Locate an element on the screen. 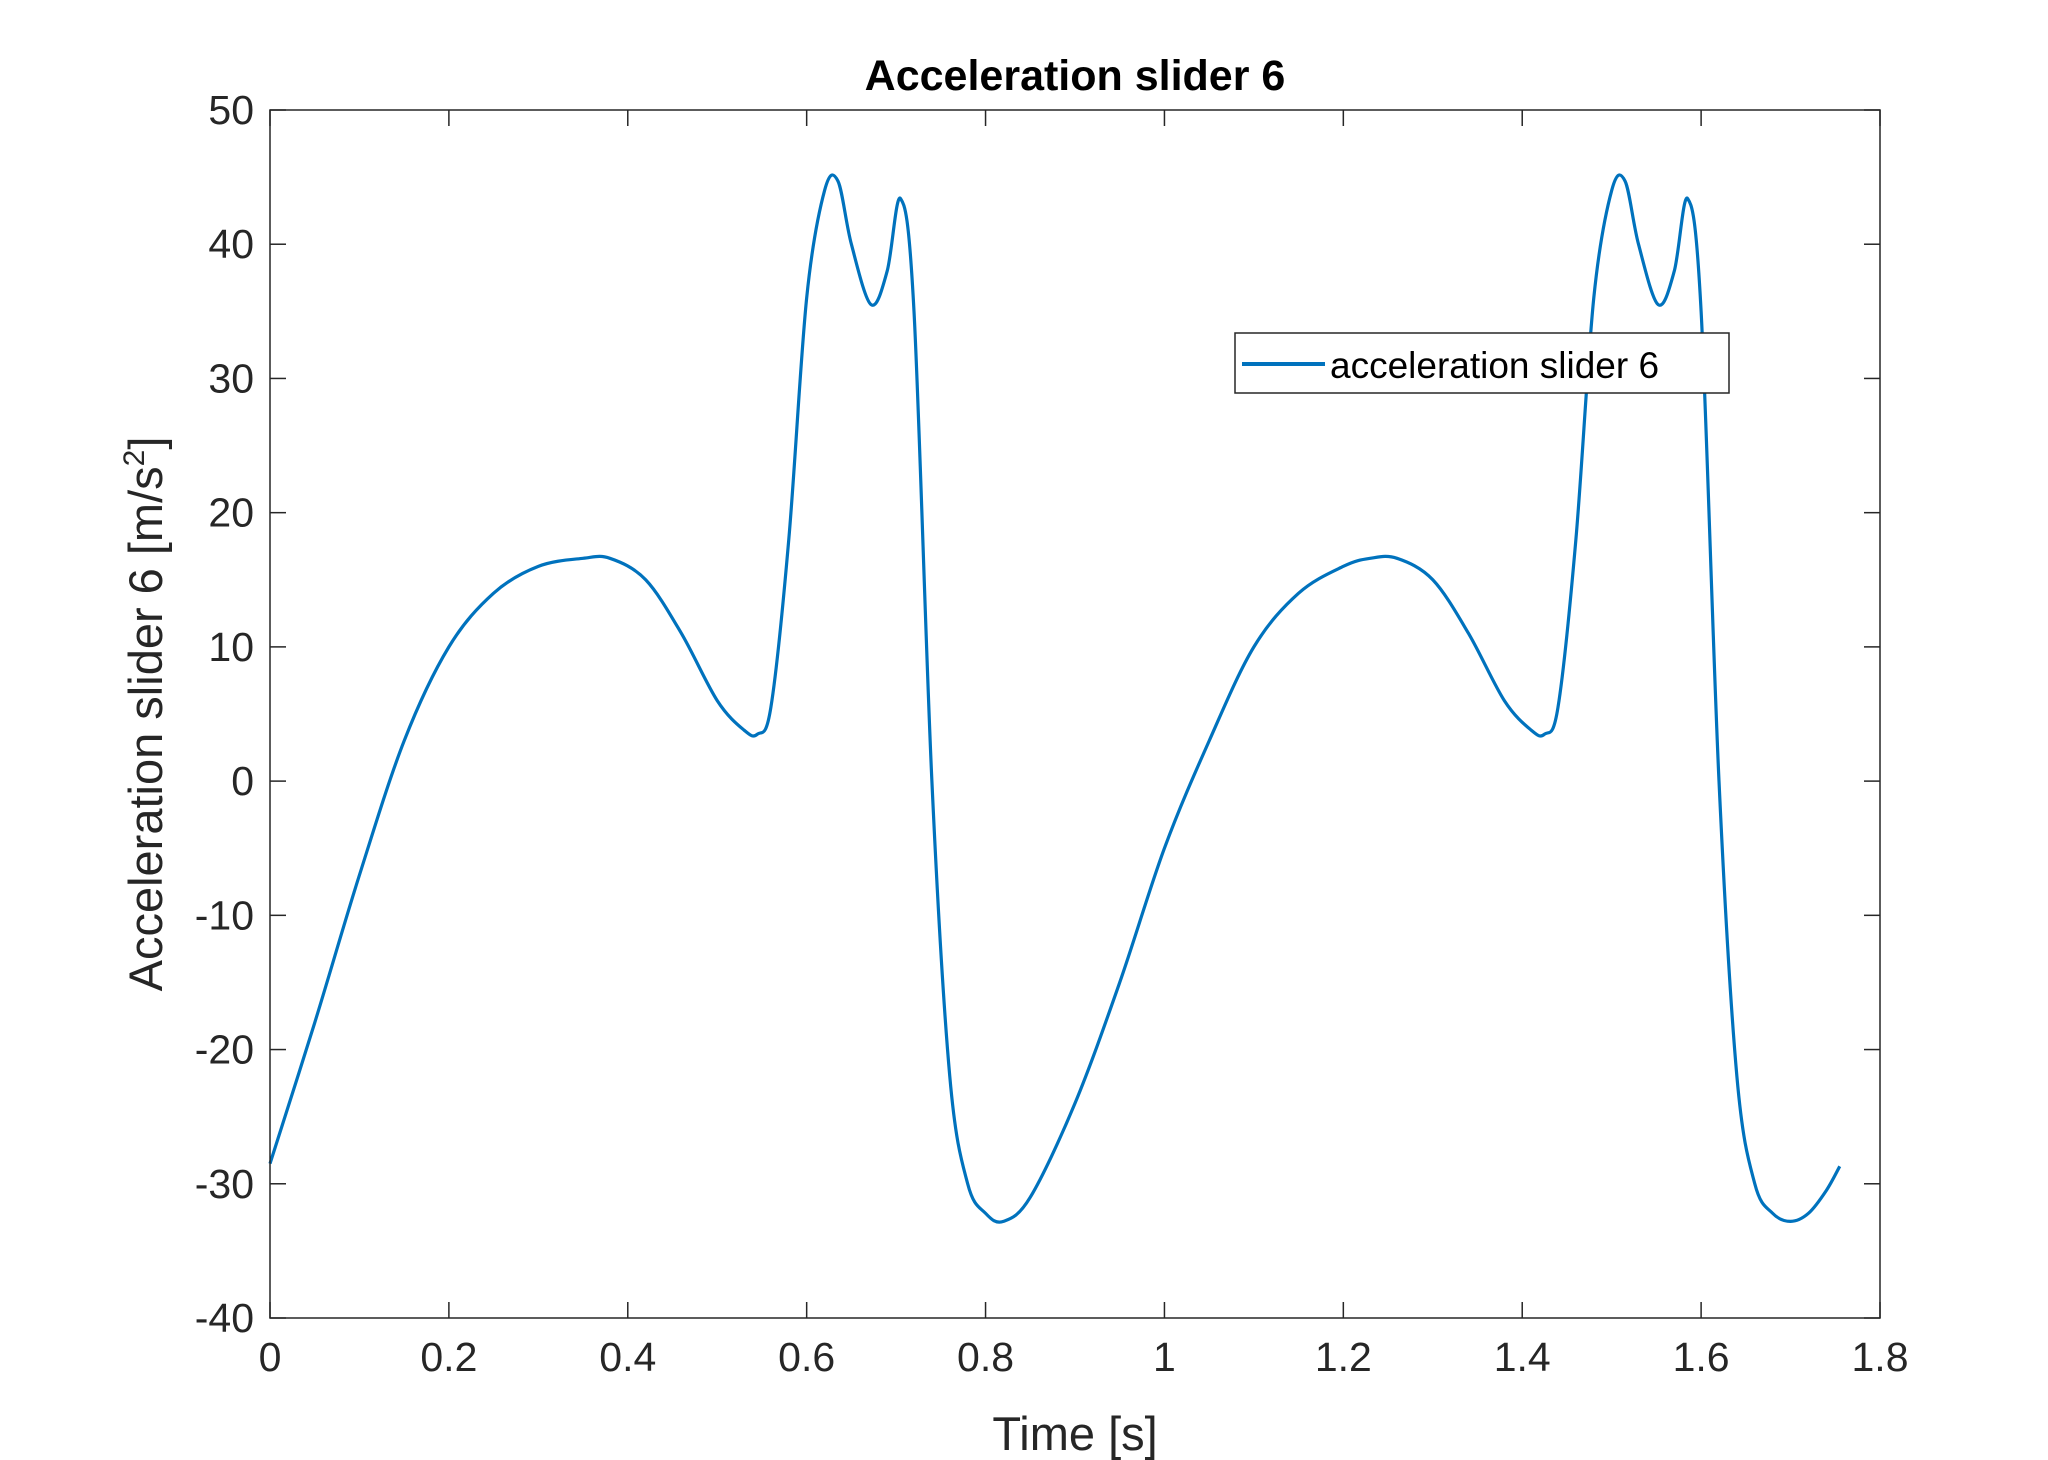 The height and width of the screenshot is (1460, 2048). y-tick-label: 30 is located at coordinates (231, 378).